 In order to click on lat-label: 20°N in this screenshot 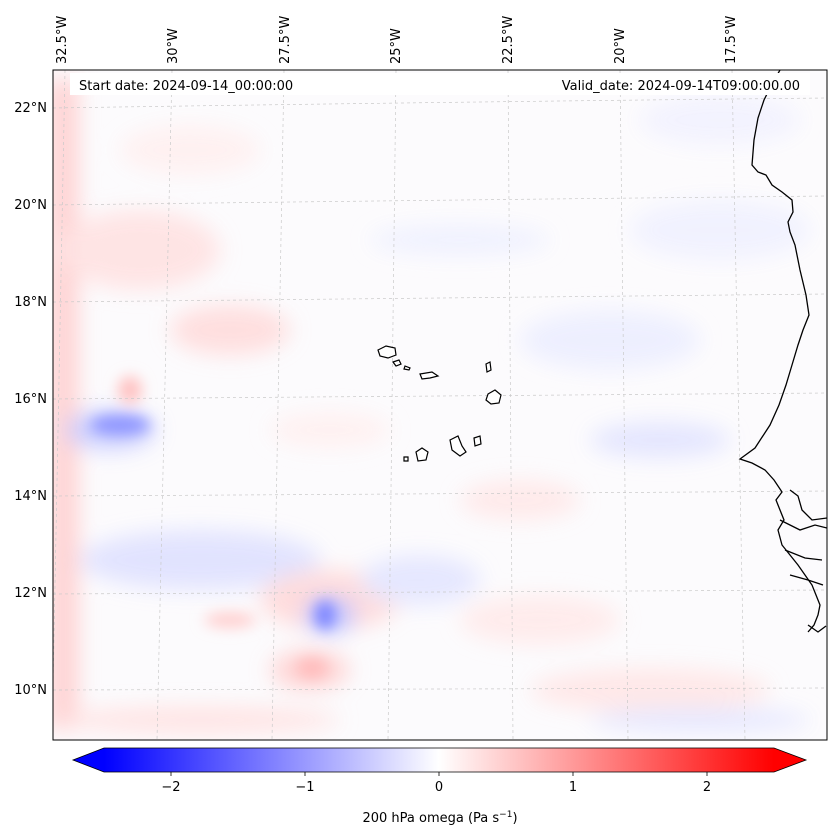, I will do `click(30, 205)`.